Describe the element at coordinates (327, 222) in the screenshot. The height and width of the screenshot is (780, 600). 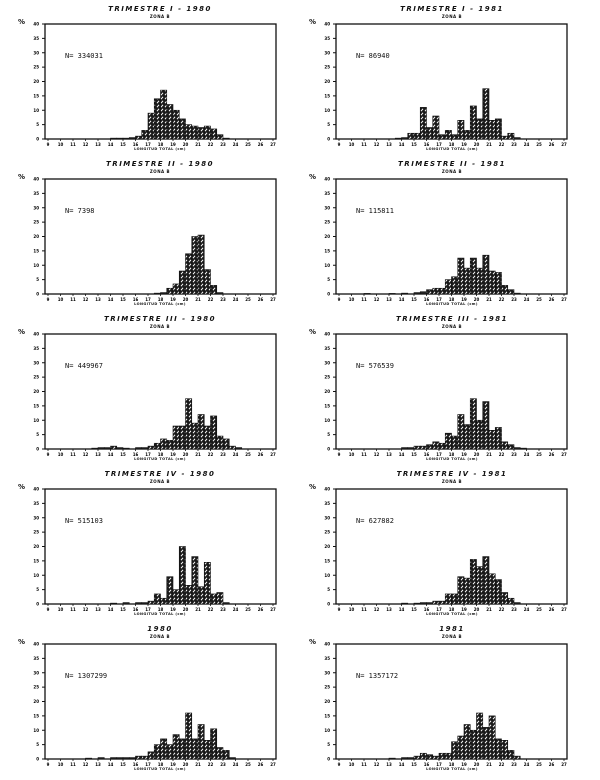
I see `y-tick-label: 25` at that location.